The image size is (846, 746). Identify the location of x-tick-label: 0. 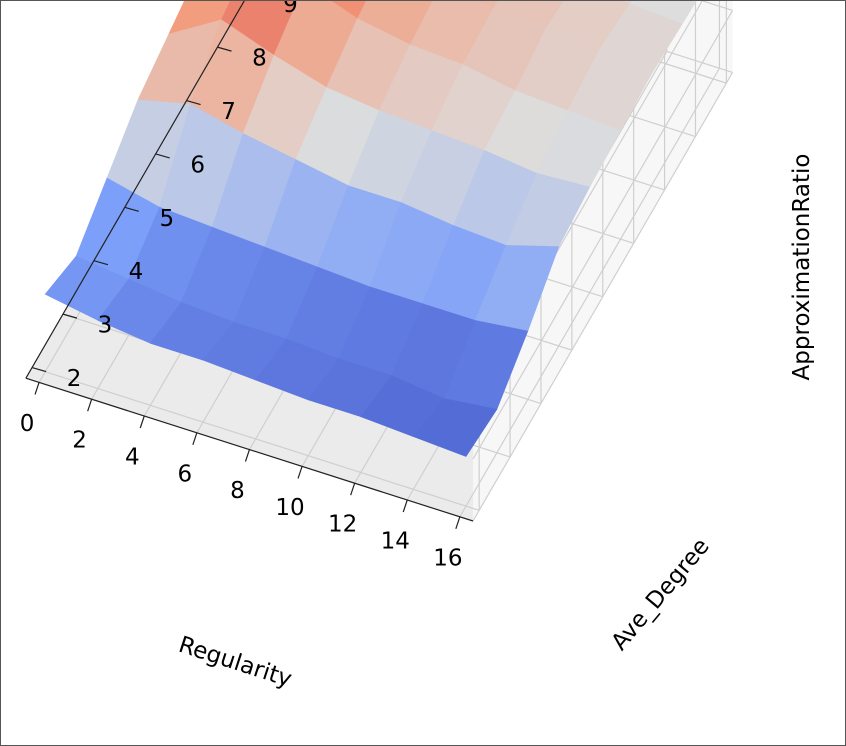
(27, 424).